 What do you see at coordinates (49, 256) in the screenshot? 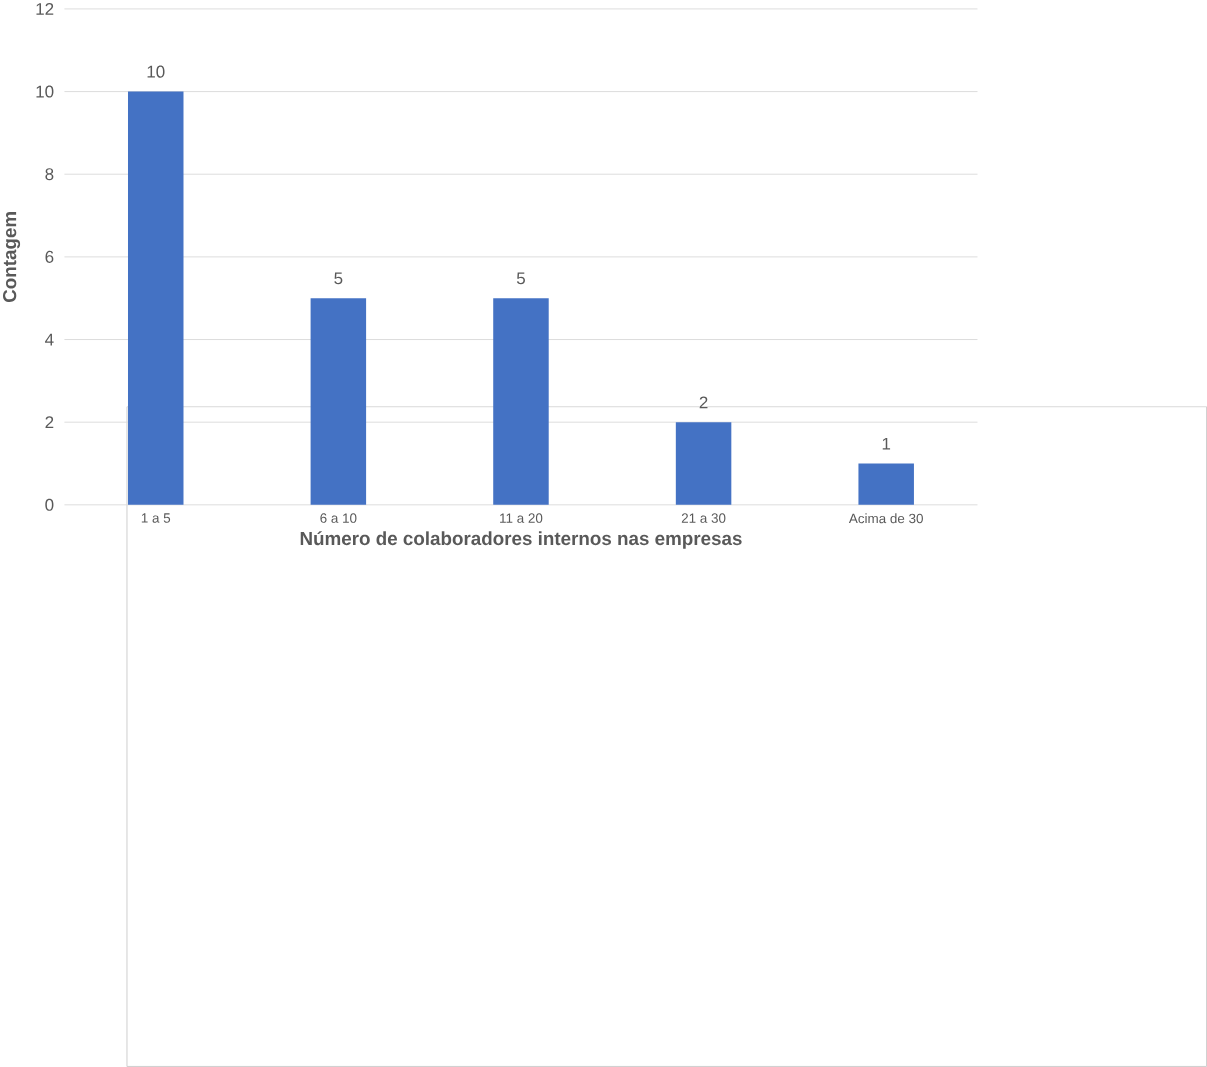
I see `y-tick-label: 6` at bounding box center [49, 256].